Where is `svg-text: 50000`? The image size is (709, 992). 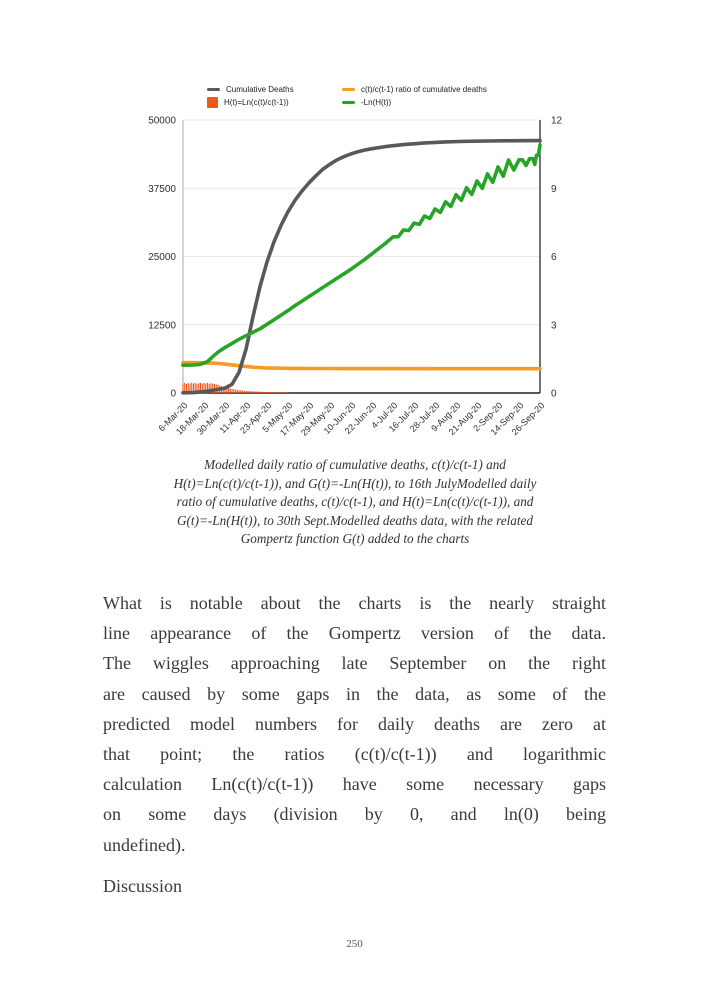 svg-text: 50000 is located at coordinates (162, 121).